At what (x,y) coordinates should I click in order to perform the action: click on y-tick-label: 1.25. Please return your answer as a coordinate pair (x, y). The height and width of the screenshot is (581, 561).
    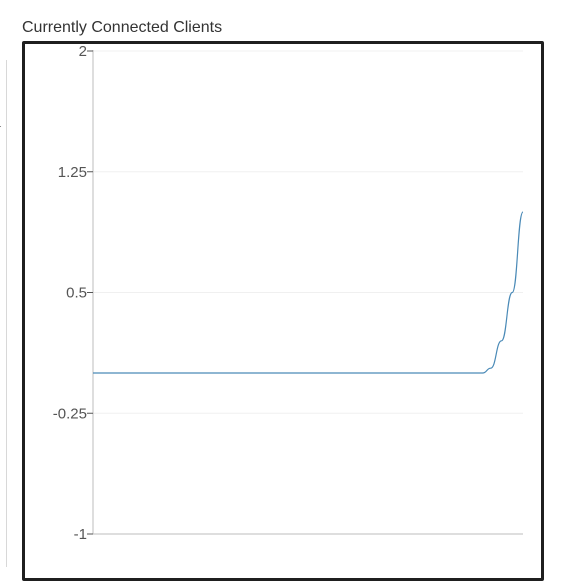
    Looking at the image, I should click on (72, 172).